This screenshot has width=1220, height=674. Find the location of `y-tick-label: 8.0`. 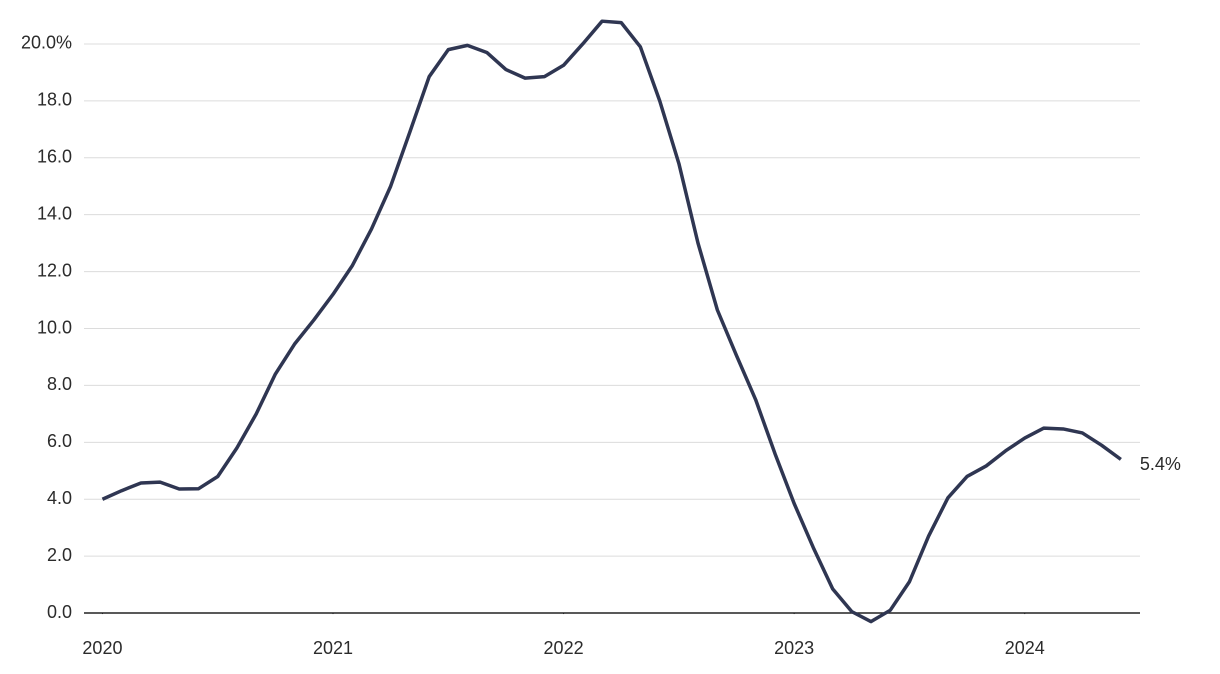

y-tick-label: 8.0 is located at coordinates (59, 384).